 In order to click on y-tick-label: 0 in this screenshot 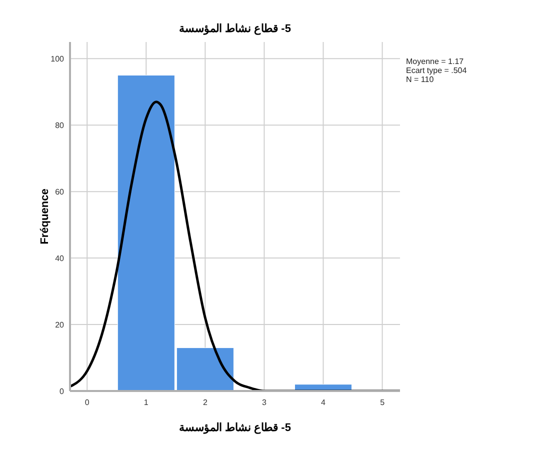, I will do `click(62, 391)`.